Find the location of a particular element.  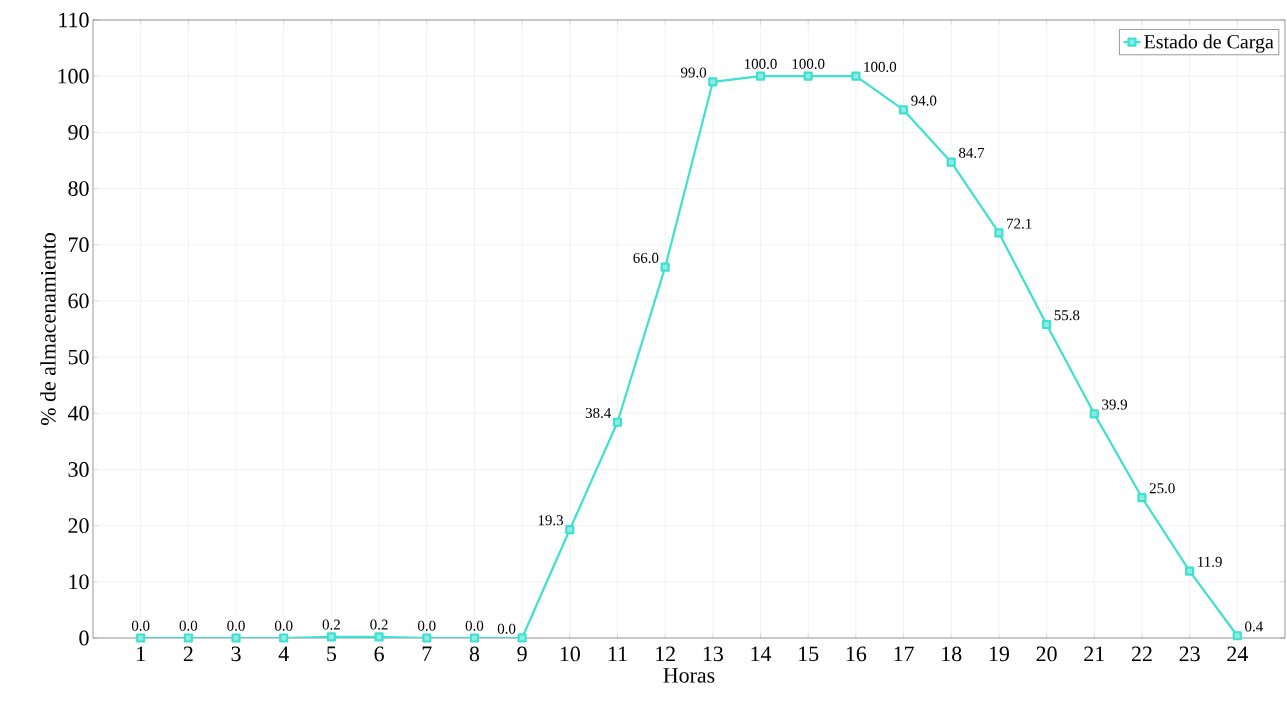

x-tick-label: 21 is located at coordinates (1094, 654).